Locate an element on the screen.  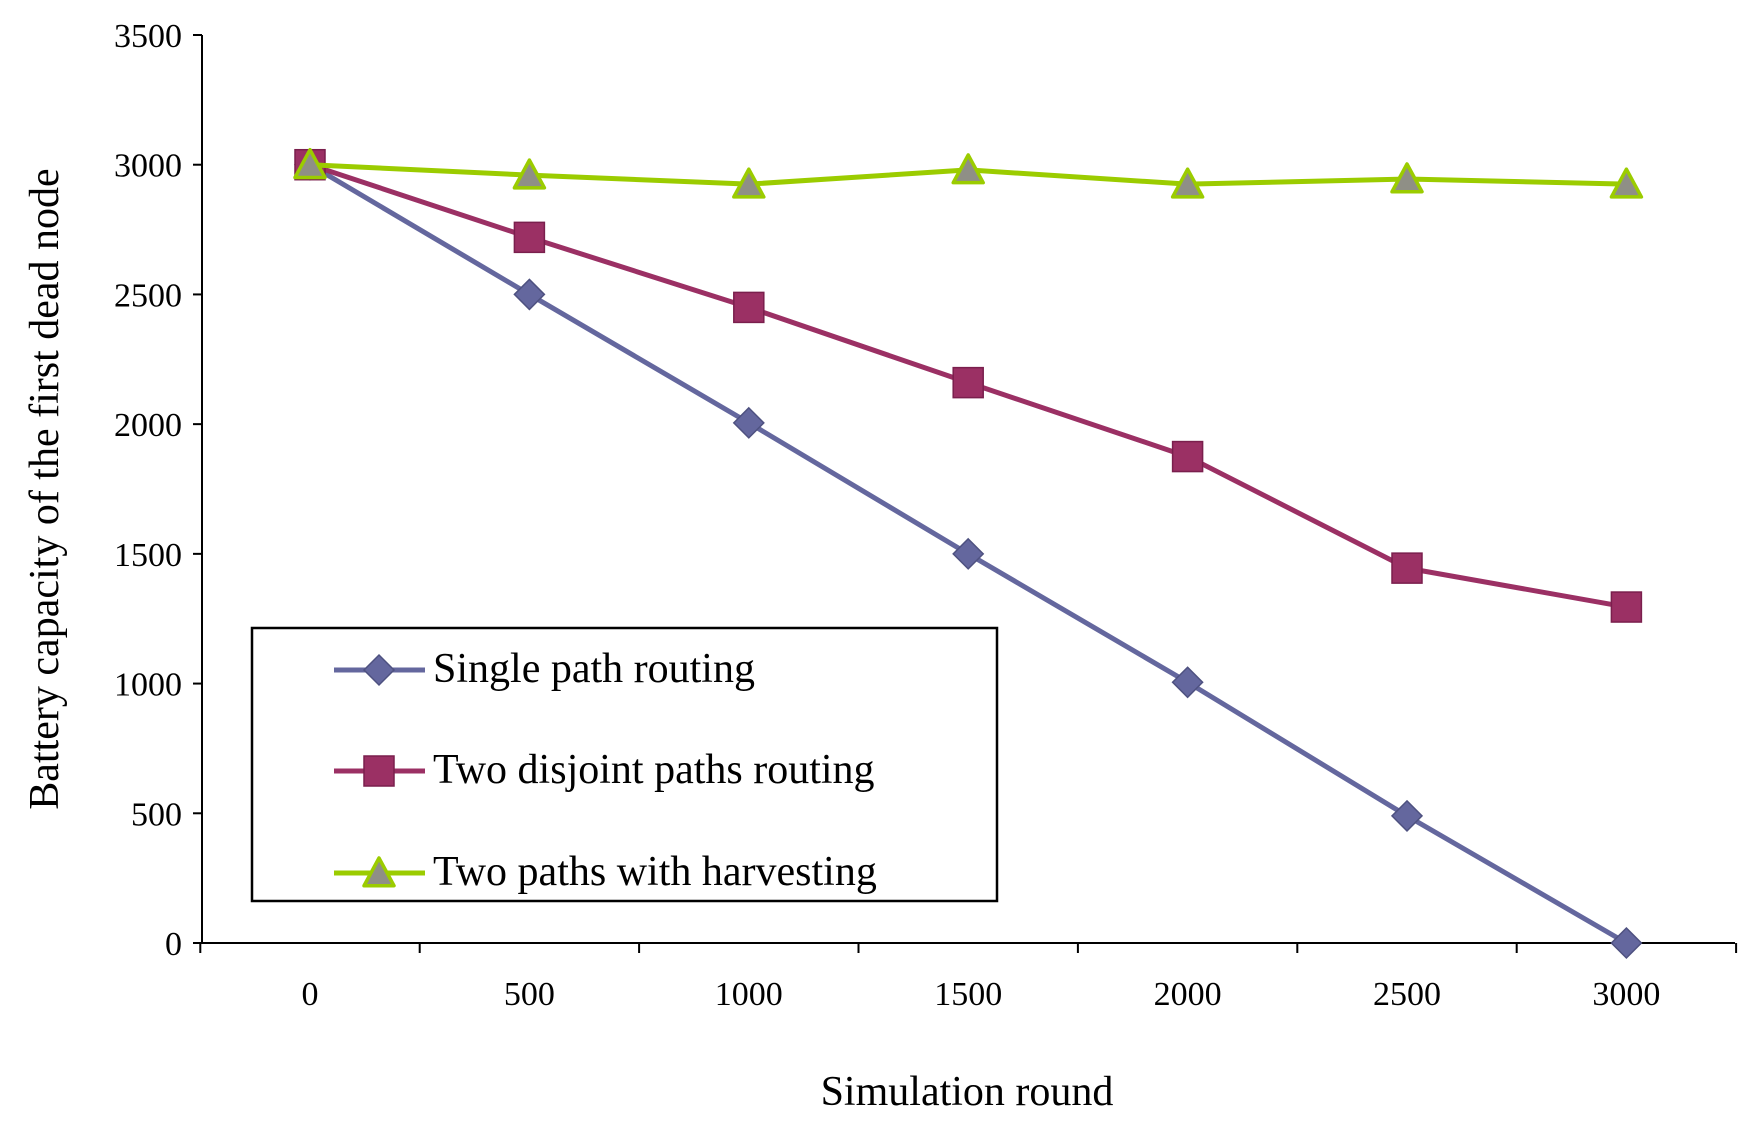
x-axis-title: Simulation round is located at coordinates (967, 1092).